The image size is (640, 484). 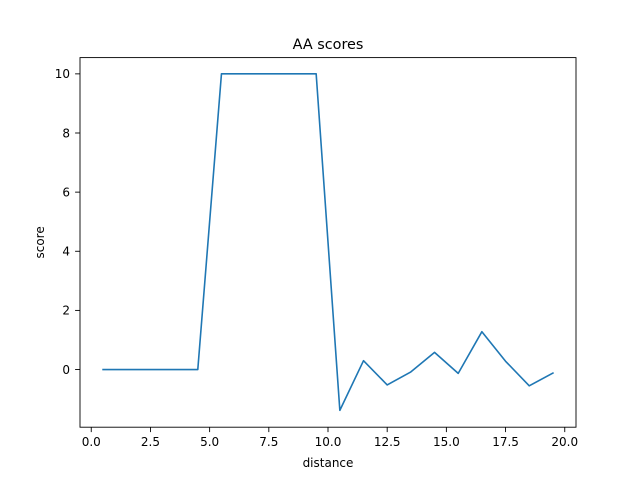 I want to click on y-tick-label: 2, so click(x=66, y=311).